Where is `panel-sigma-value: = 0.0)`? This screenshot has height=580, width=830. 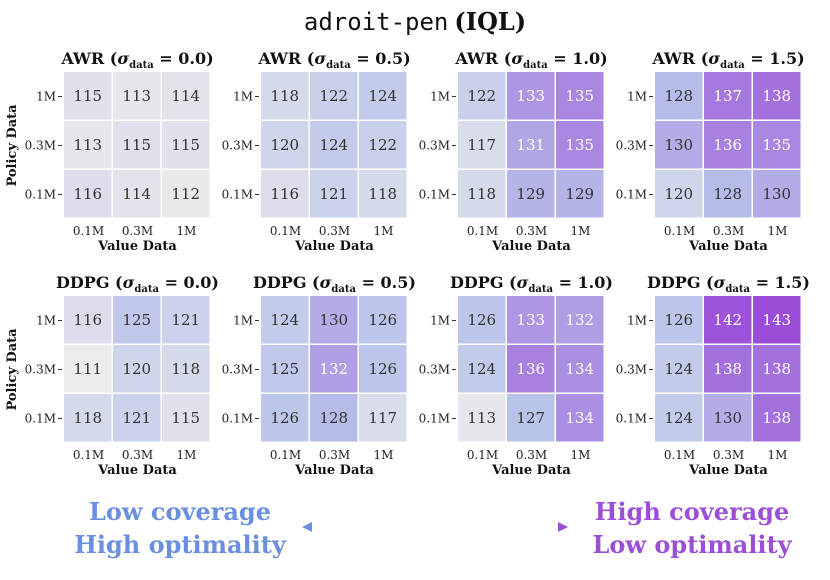 panel-sigma-value: = 0.0) is located at coordinates (184, 58).